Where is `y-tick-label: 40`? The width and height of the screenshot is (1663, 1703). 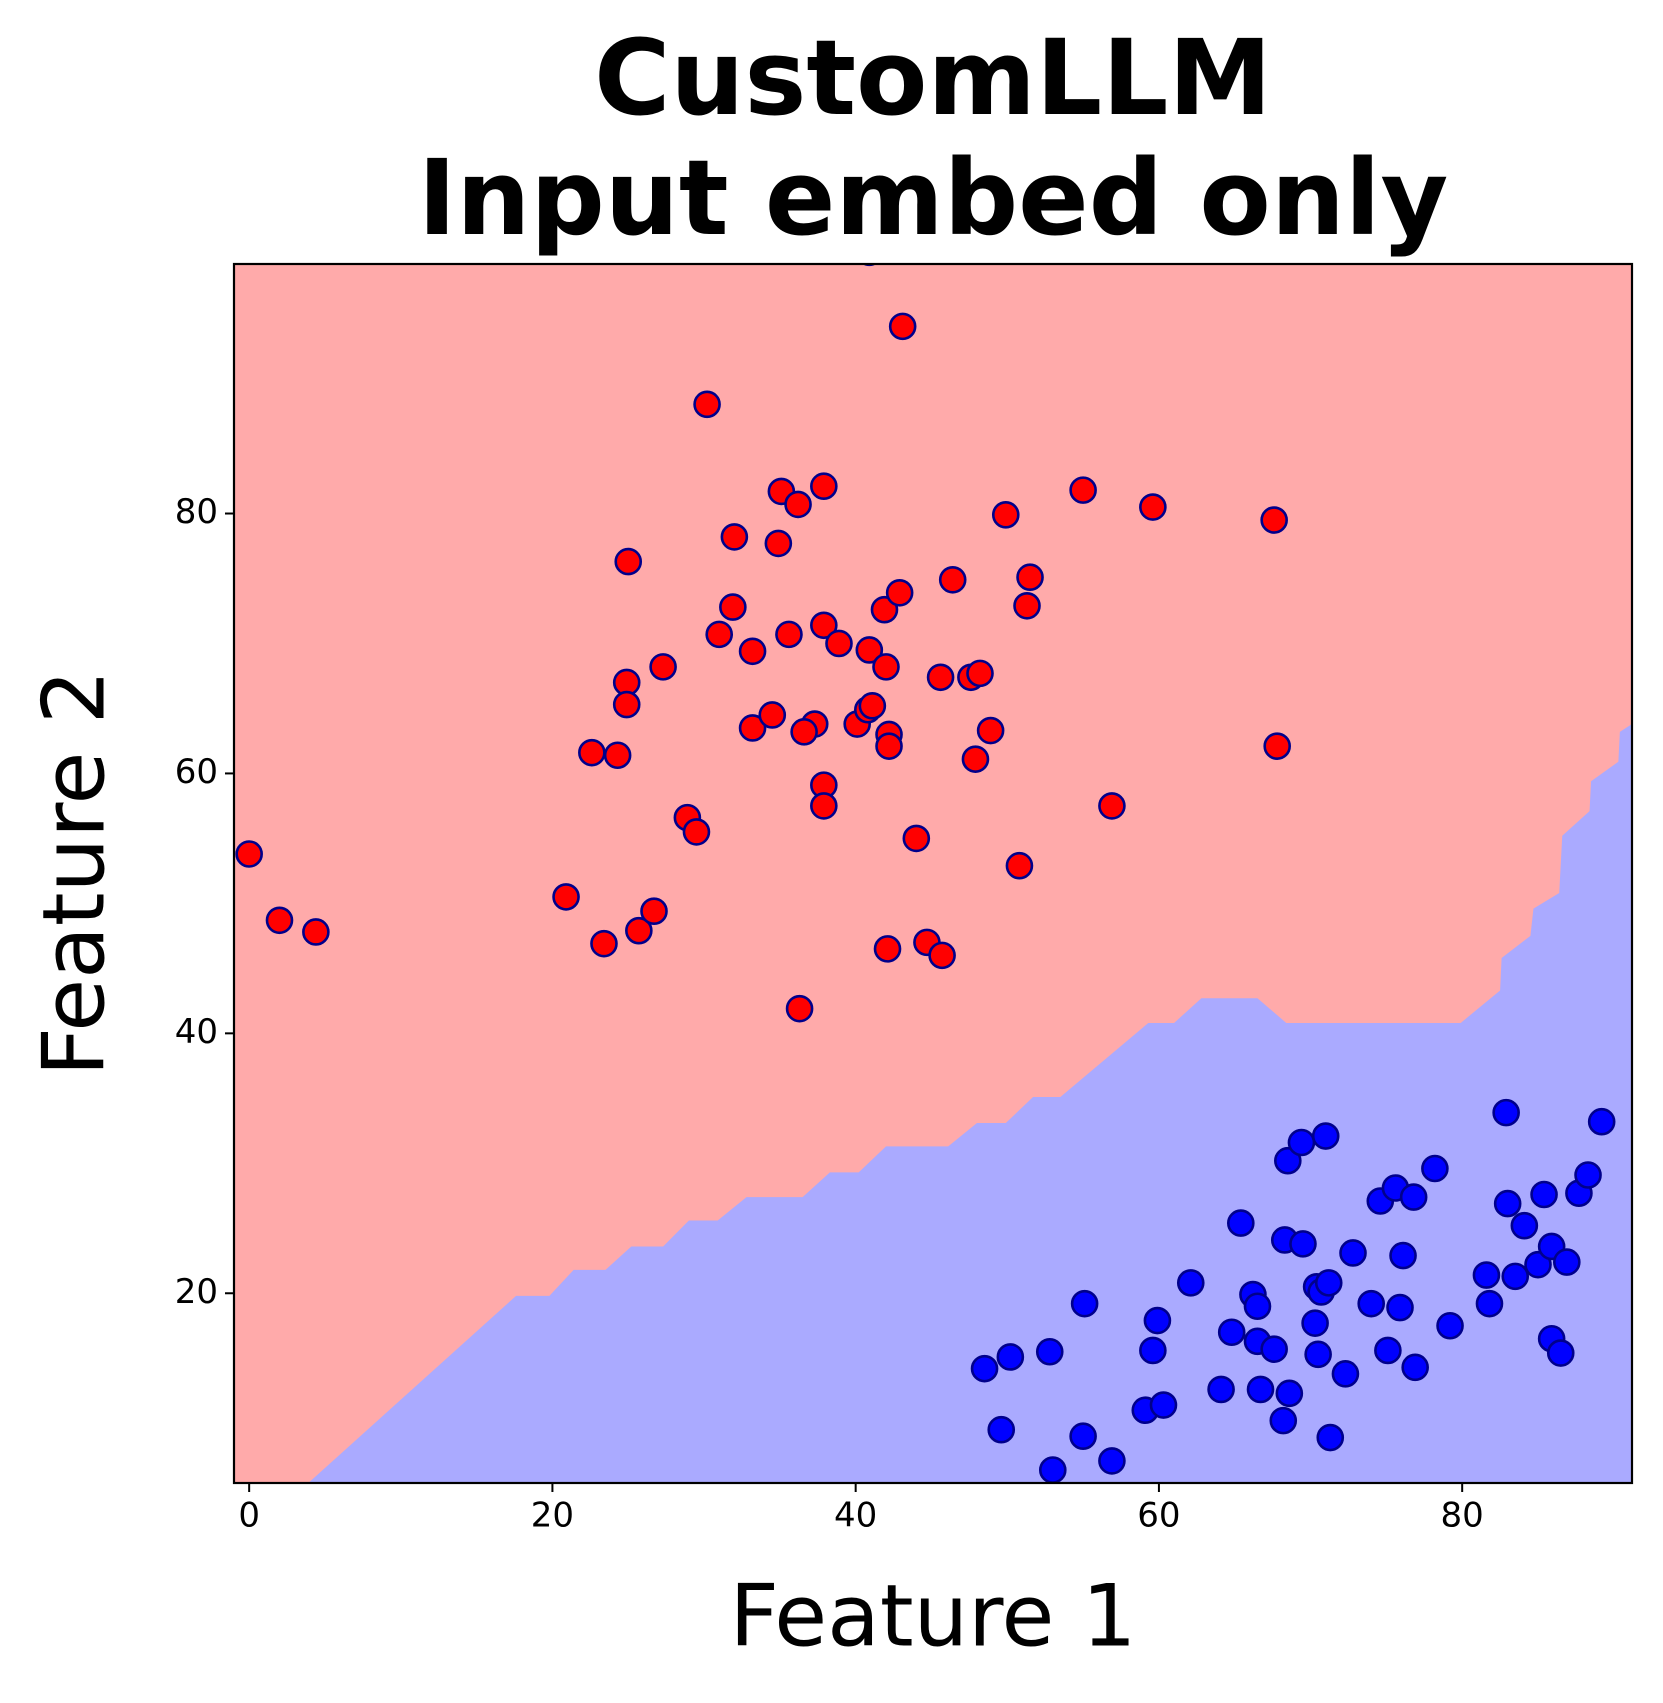
y-tick-label: 40 is located at coordinates (196, 1032).